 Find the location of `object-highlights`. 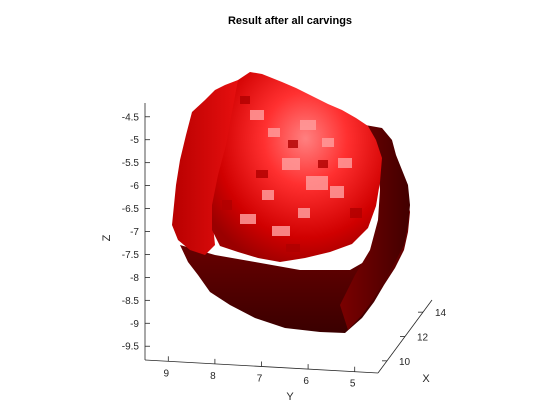

object-highlights is located at coordinates (296, 173).